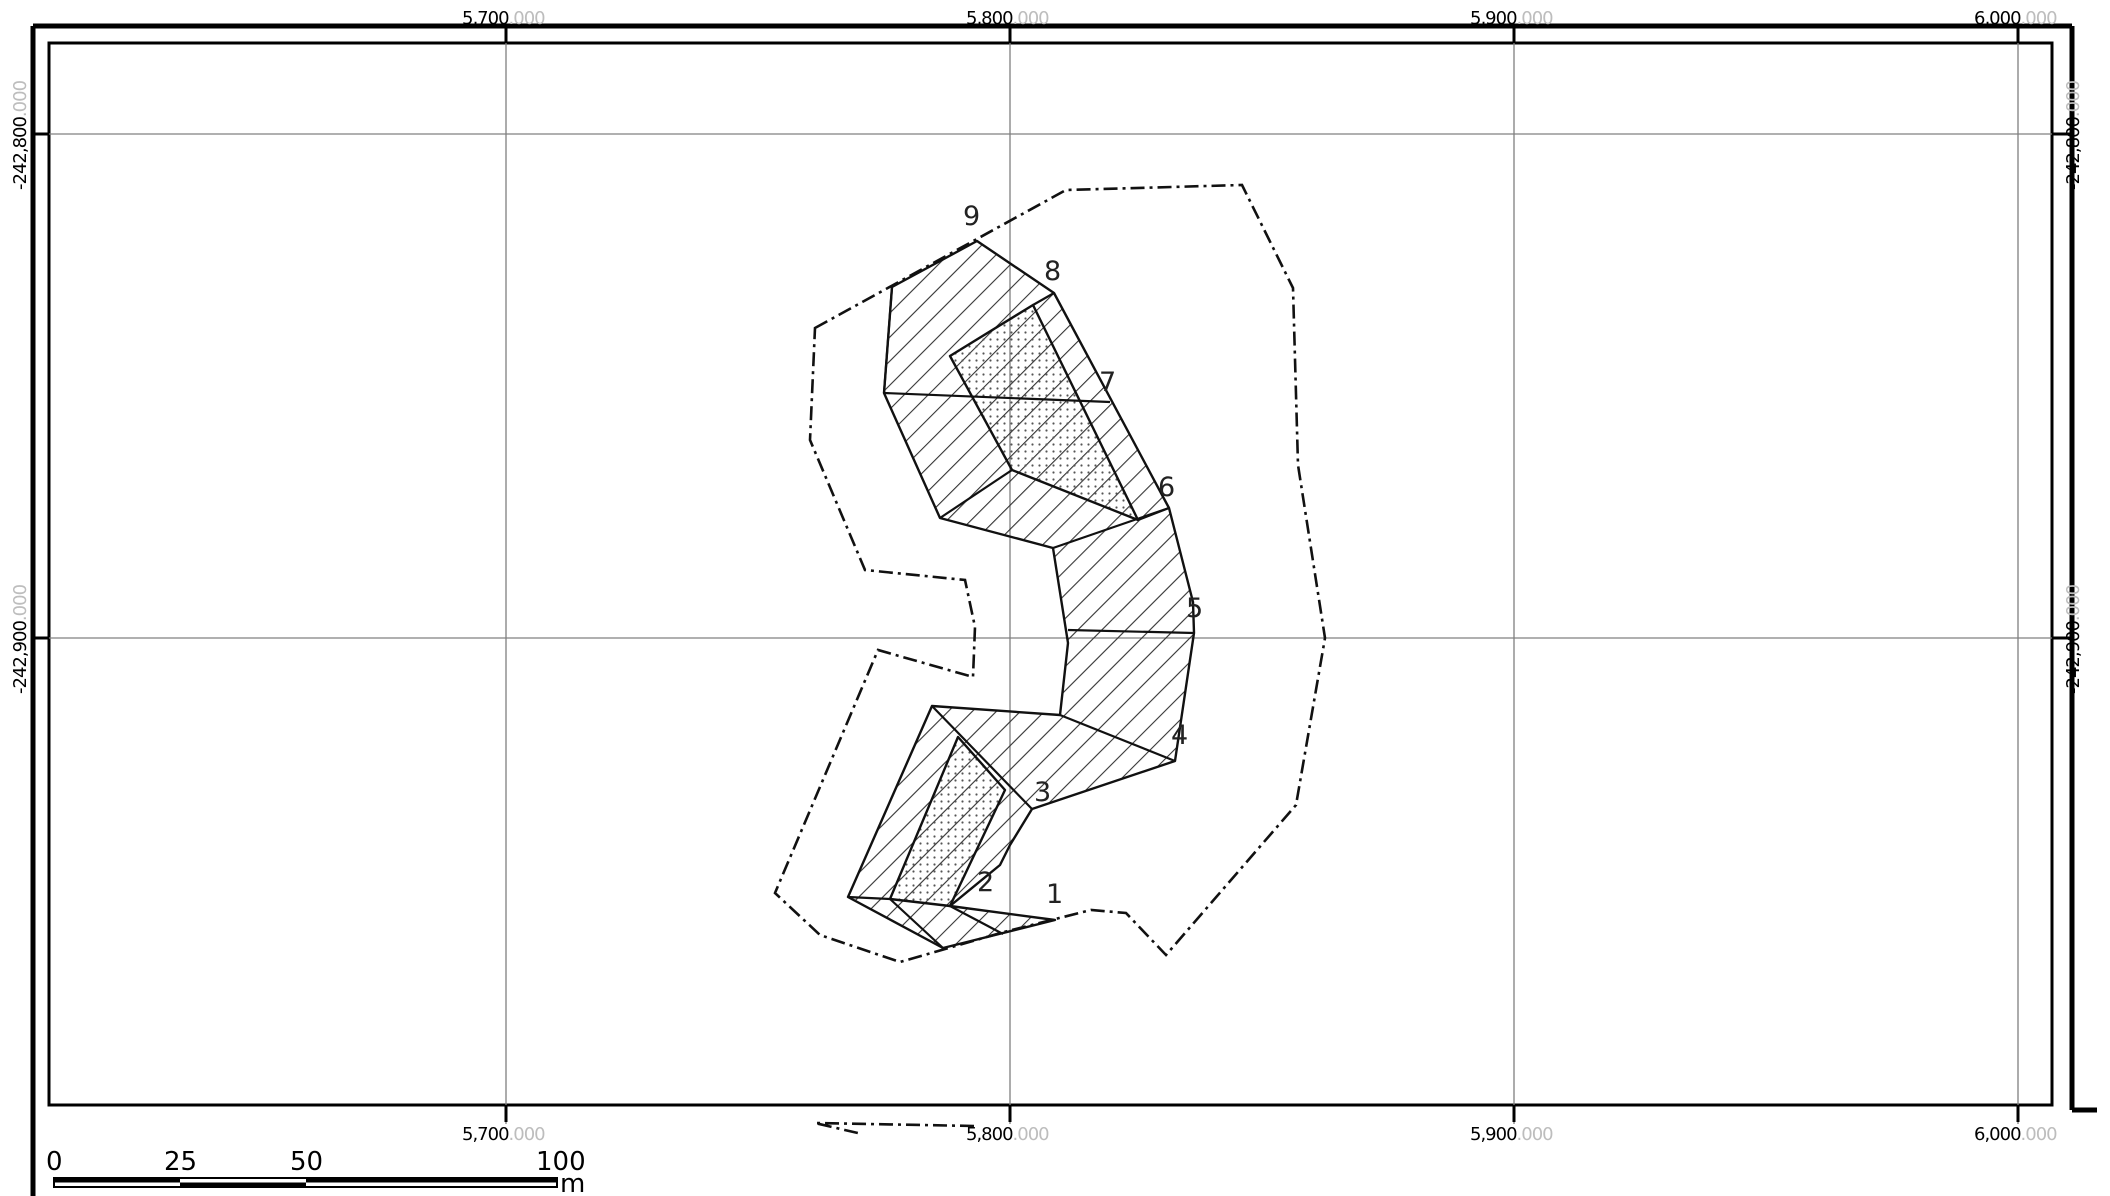 The width and height of the screenshot is (2110, 1196). What do you see at coordinates (1260, 1134) in the screenshot?
I see `grid-labels-bottom: 5,700.000 5,800.000 5,900.000 6,000.000` at bounding box center [1260, 1134].